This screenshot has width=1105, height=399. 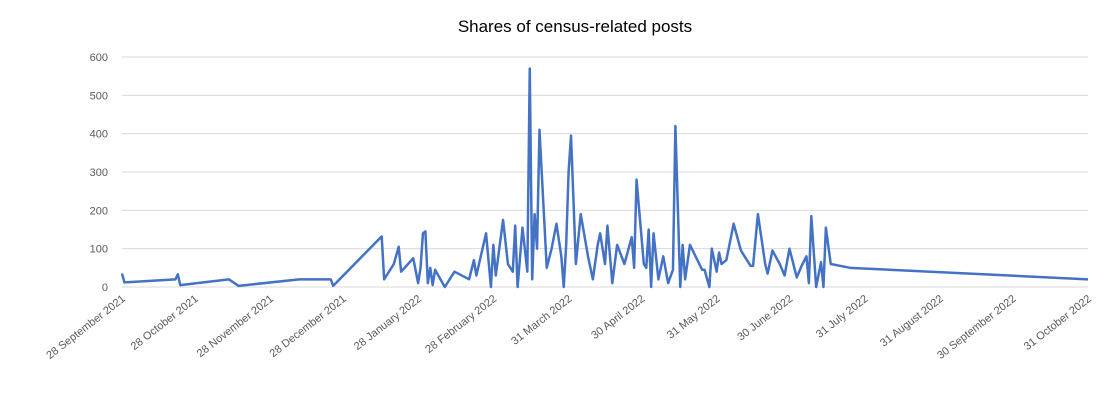 I want to click on y-tick-label: 0, so click(x=105, y=288).